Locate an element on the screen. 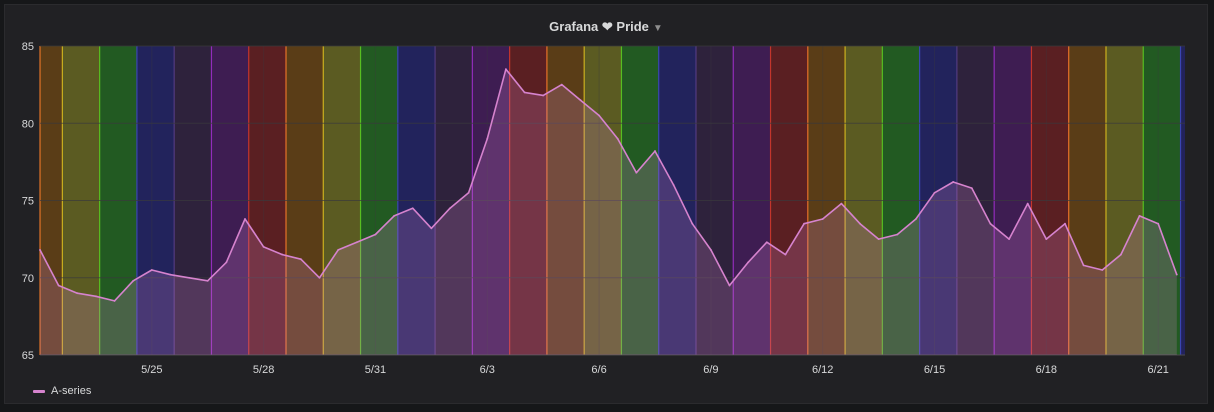 The width and height of the screenshot is (1214, 412). y-tick-label: 65 is located at coordinates (28, 356).